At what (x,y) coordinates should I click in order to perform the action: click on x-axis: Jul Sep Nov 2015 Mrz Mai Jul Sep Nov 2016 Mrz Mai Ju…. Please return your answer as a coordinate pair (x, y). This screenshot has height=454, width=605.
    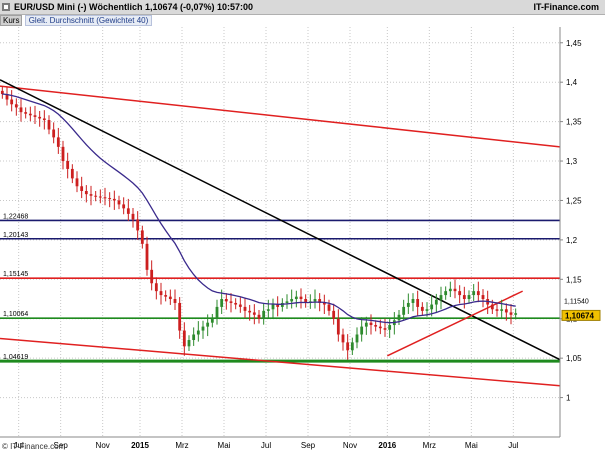
    Looking at the image, I should click on (266, 445).